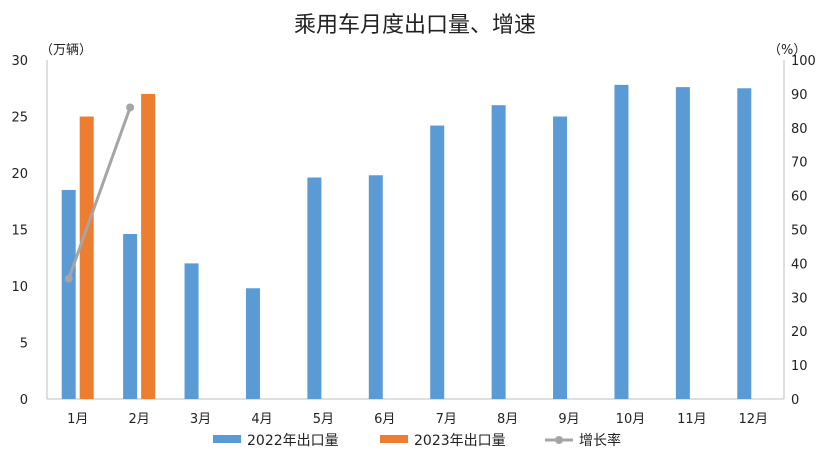  Describe the element at coordinates (799, 366) in the screenshot. I see `right-axis-tick-label: 10` at that location.